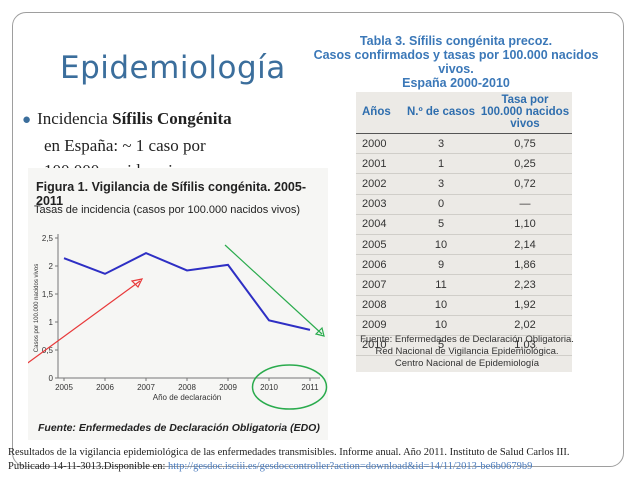 This screenshot has height=479, width=638. Describe the element at coordinates (380, 285) in the screenshot. I see `cell-year: 2007` at that location.